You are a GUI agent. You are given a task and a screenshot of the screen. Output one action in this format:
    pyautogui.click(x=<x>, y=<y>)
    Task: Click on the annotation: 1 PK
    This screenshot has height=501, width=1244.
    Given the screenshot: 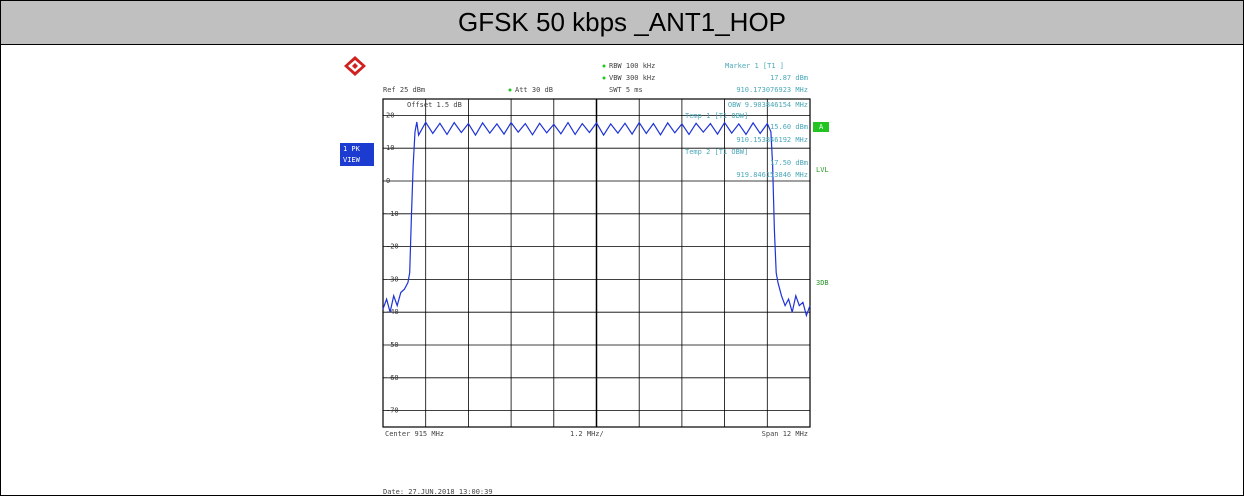 What is the action you would take?
    pyautogui.click(x=352, y=149)
    